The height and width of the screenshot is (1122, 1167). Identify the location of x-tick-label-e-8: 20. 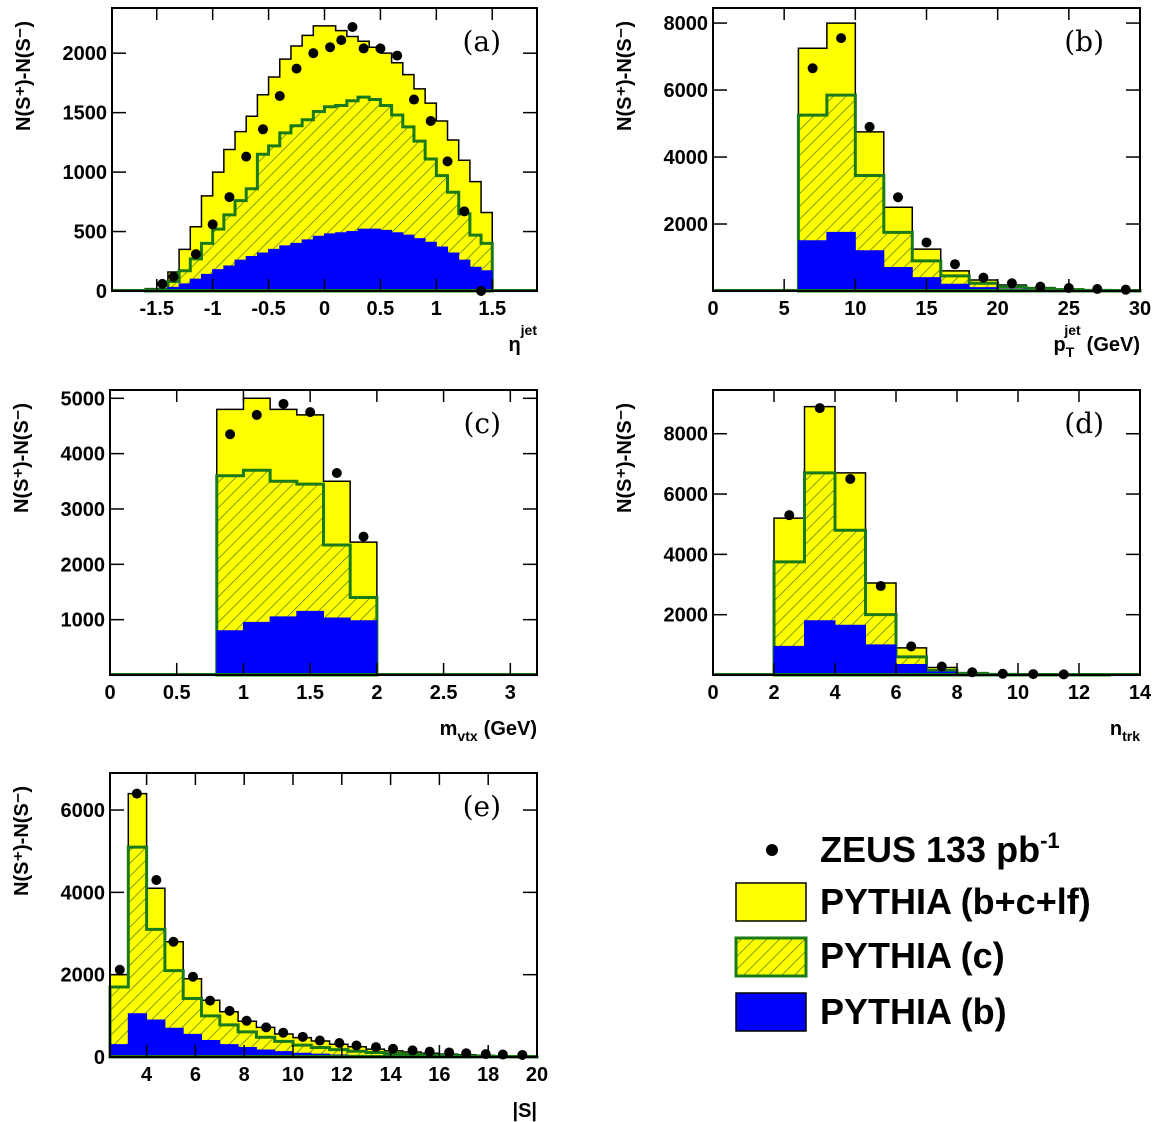
(537, 1075).